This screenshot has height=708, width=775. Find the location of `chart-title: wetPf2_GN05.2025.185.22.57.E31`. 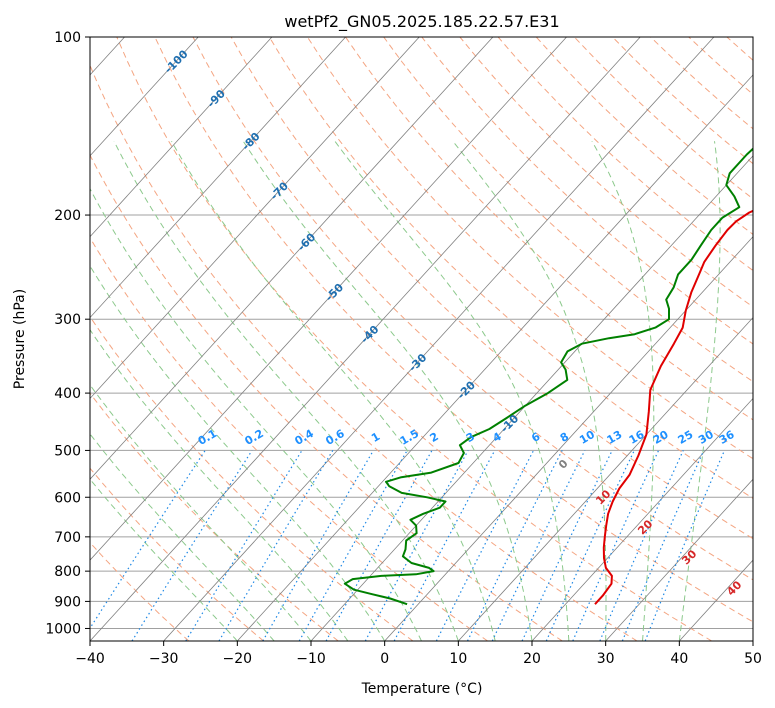

chart-title: wetPf2_GN05.2025.185.22.57.E31 is located at coordinates (421, 22).